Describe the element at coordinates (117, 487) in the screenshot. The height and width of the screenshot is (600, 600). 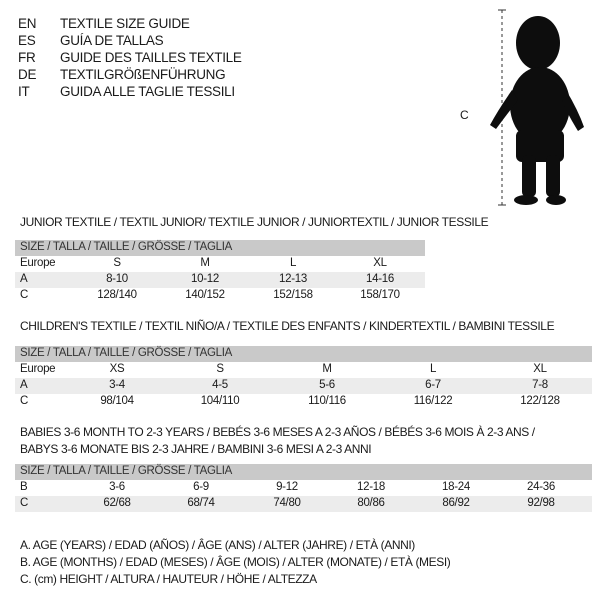
I see `cell: 3-6` at that location.